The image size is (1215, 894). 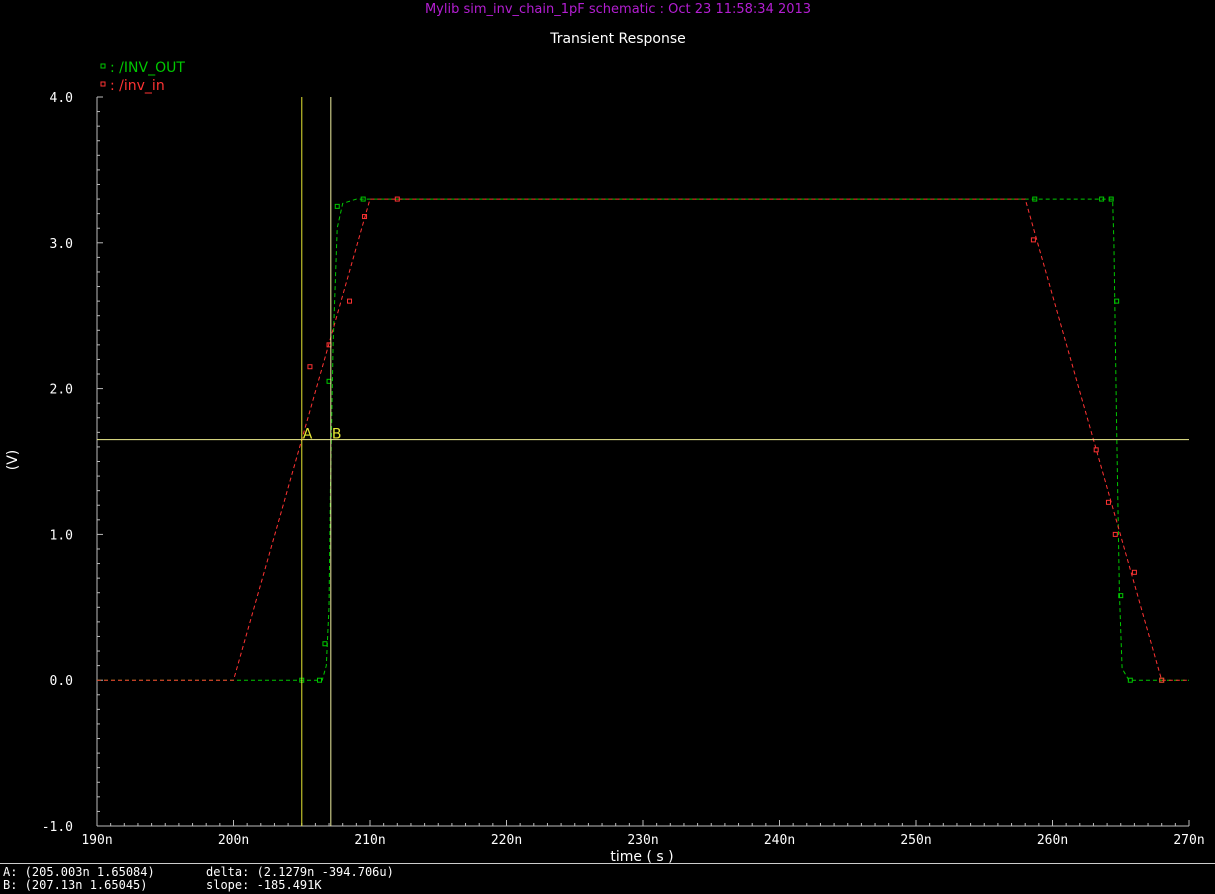 I want to click on y-tick-label: -1.0, so click(x=57, y=827).